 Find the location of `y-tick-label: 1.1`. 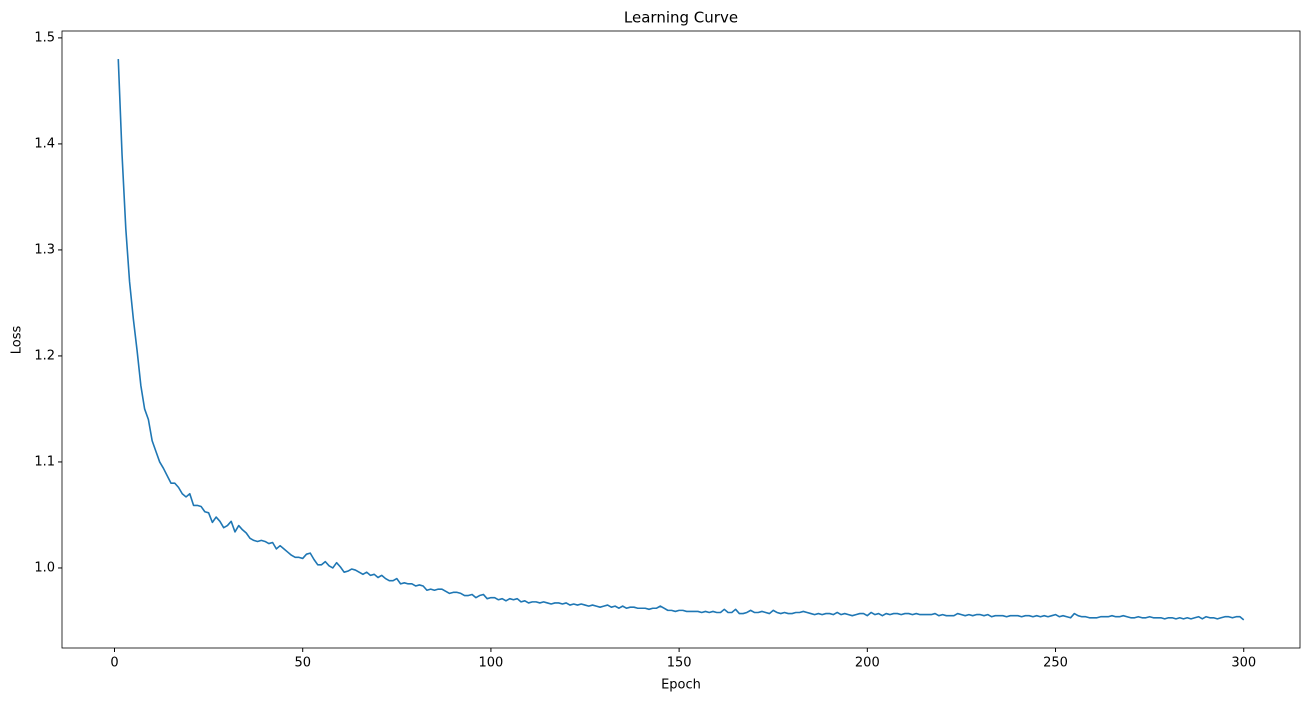

y-tick-label: 1.1 is located at coordinates (44, 461).